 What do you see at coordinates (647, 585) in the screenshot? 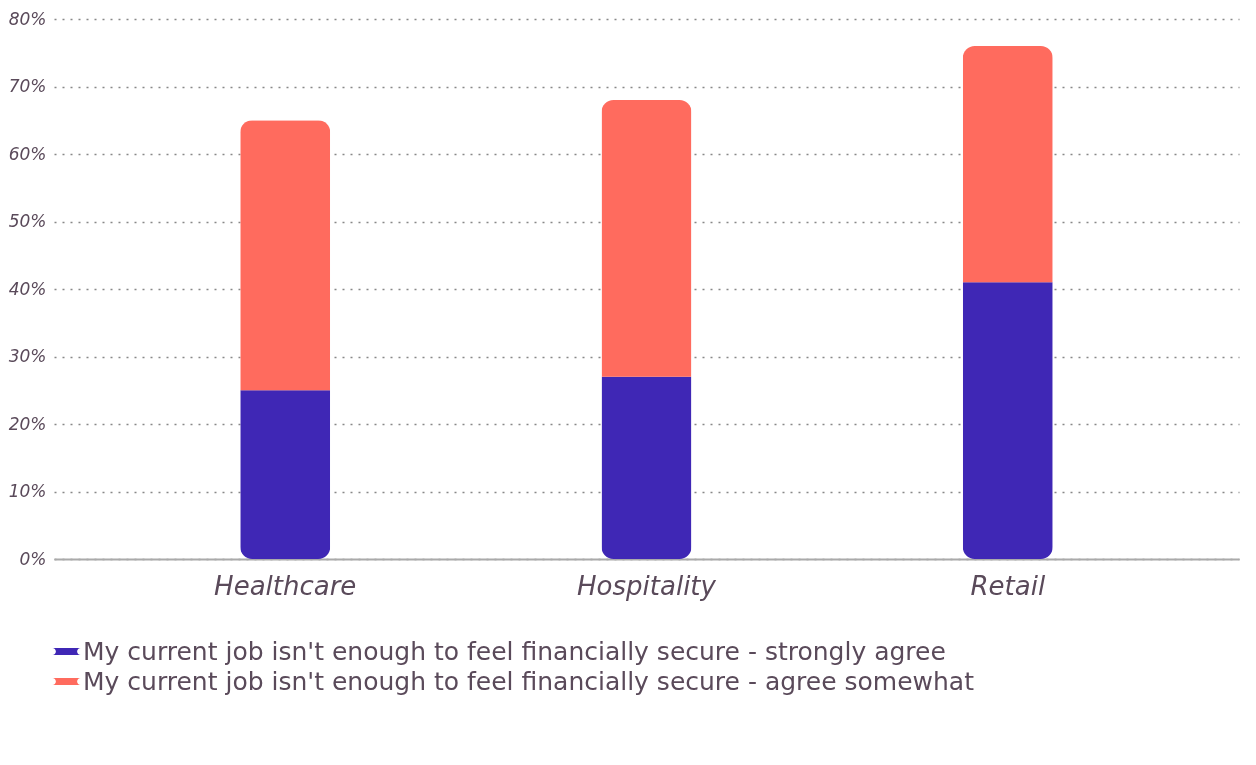
I see `x-tick-label: Hospitality` at bounding box center [647, 585].